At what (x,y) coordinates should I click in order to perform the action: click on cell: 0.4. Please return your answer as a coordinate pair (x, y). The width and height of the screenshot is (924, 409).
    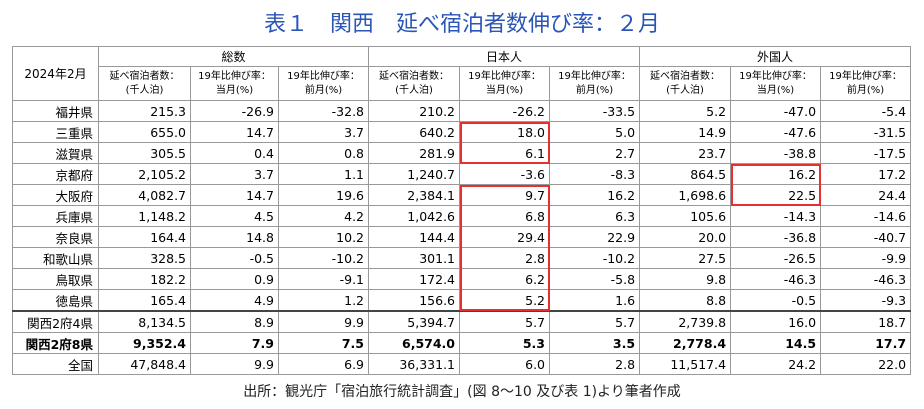
    Looking at the image, I should click on (234, 153).